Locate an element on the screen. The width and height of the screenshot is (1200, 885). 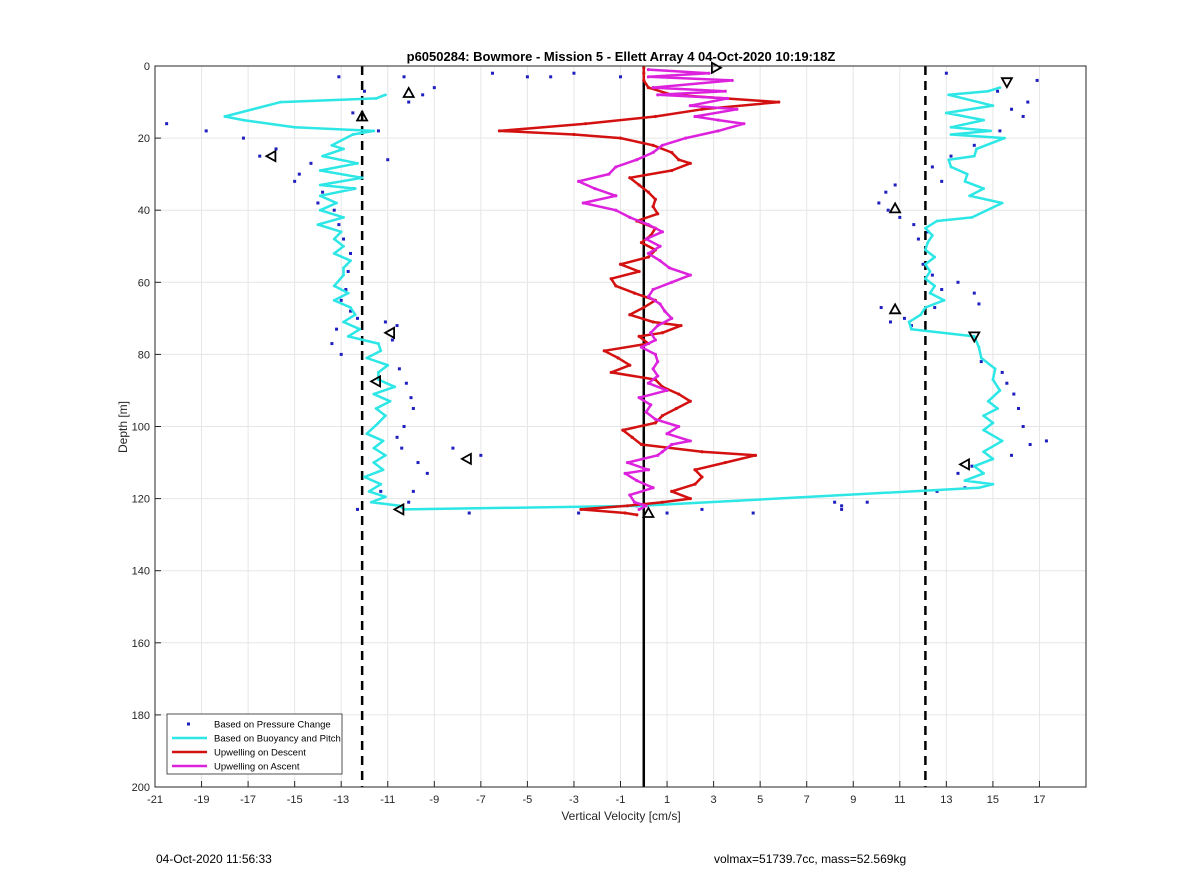
series-upwelling-on-descent is located at coordinates (639, 291).